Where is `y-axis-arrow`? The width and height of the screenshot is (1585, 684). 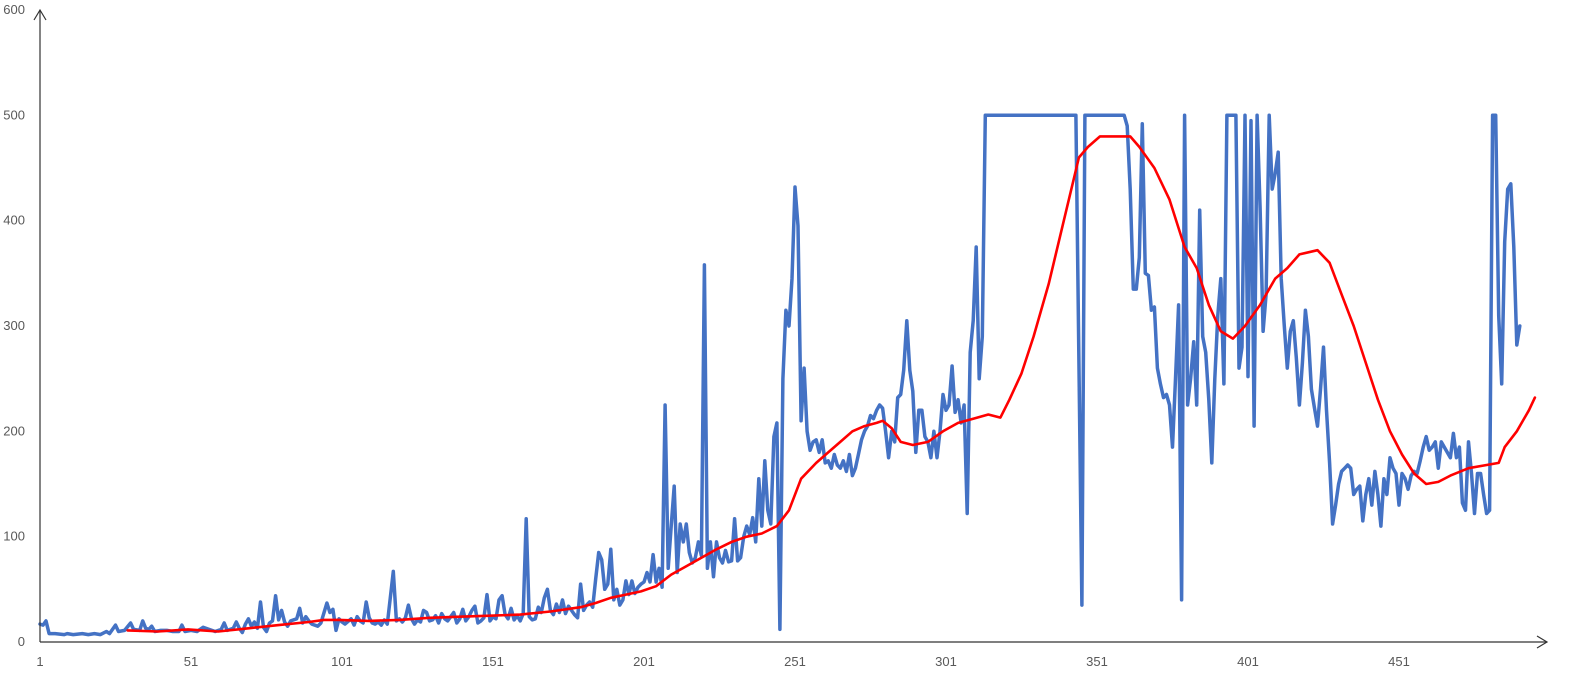
y-axis-arrow is located at coordinates (40, 14).